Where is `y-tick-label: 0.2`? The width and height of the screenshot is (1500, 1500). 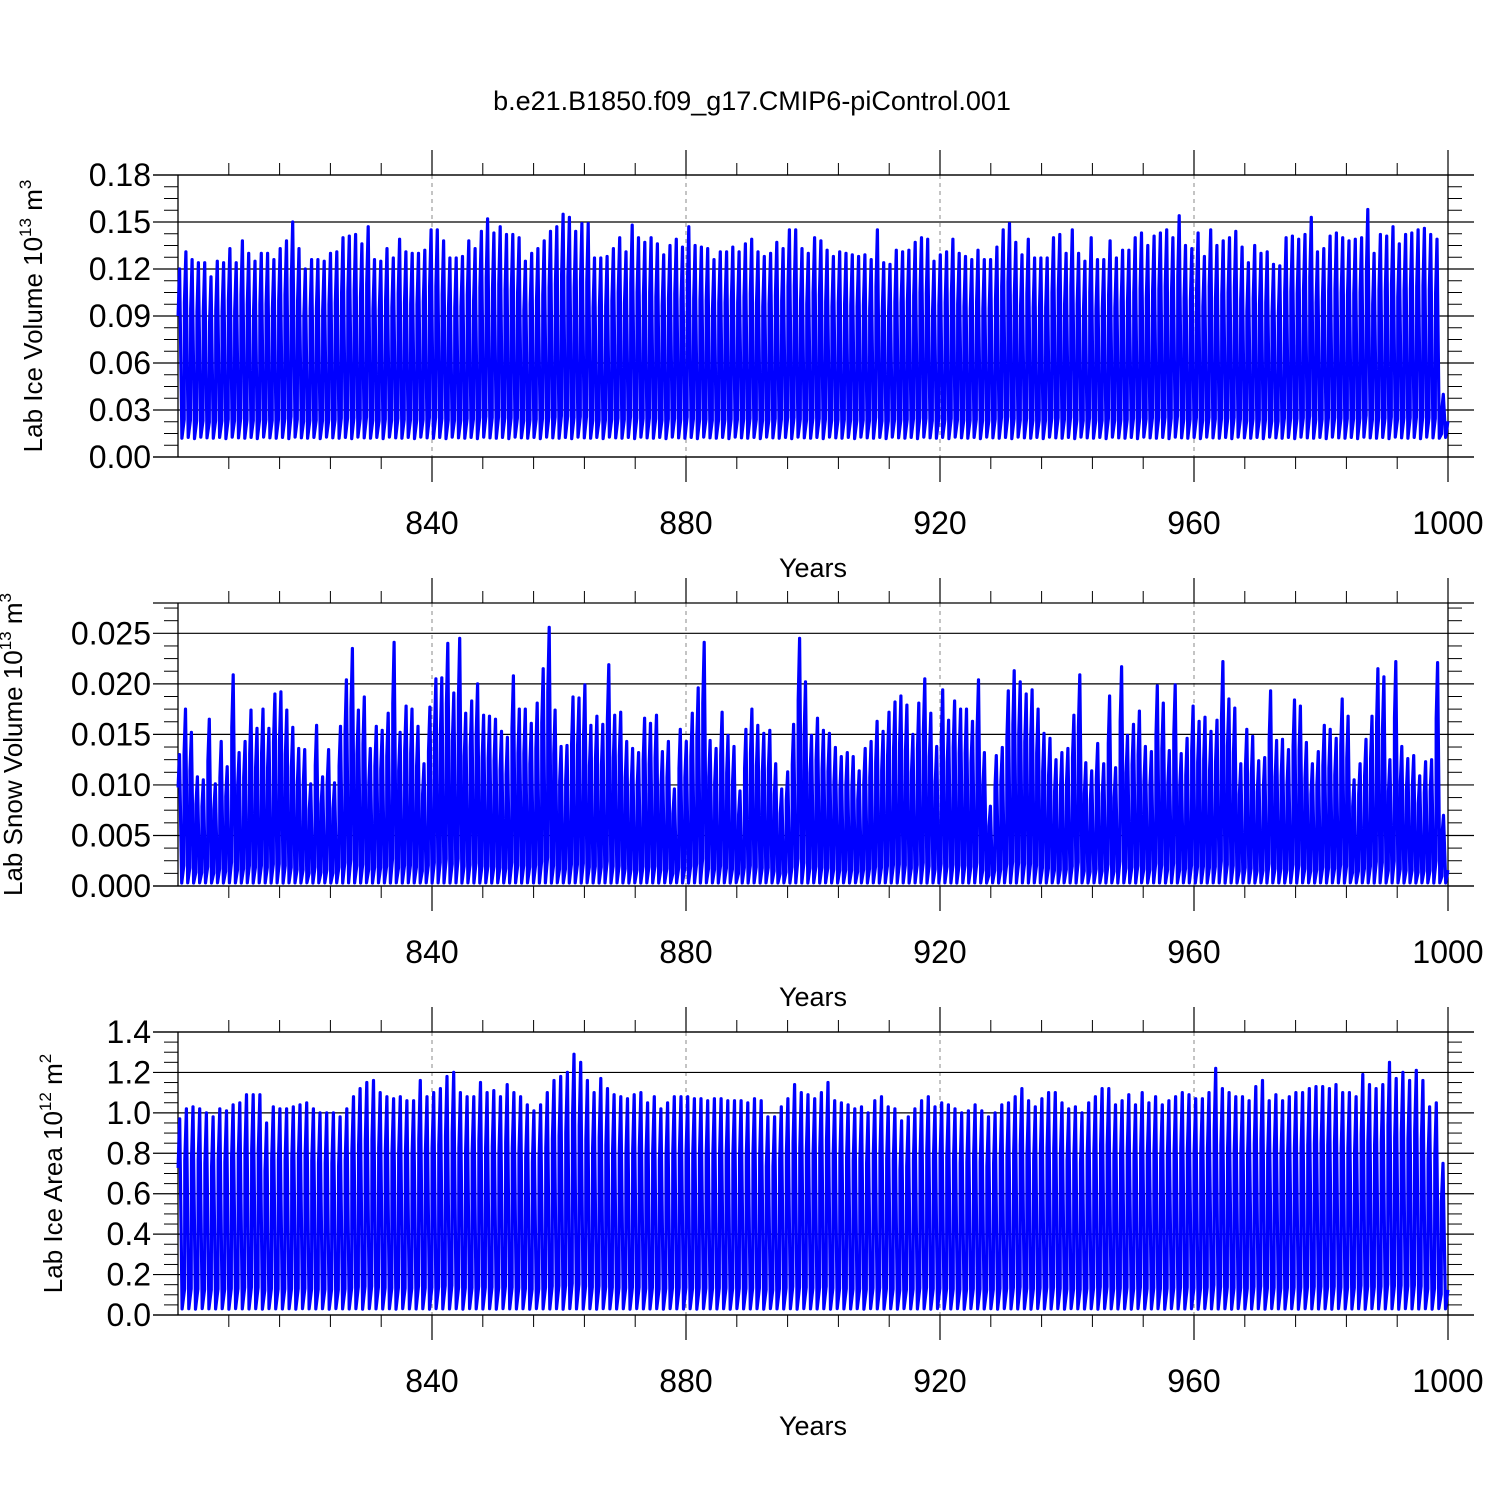 y-tick-label: 0.2 is located at coordinates (129, 1275).